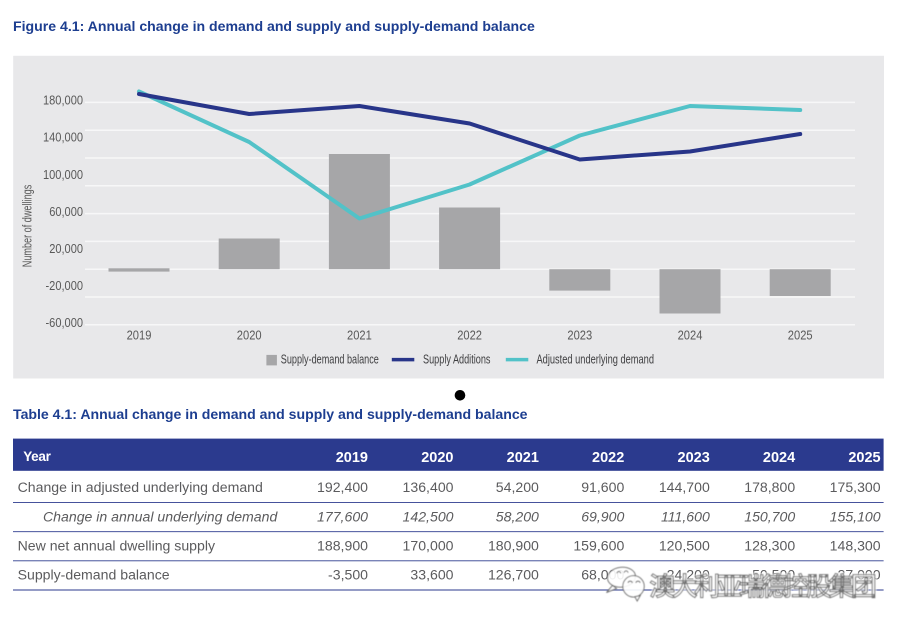 Image resolution: width=900 pixels, height=625 pixels. Describe the element at coordinates (855, 487) in the screenshot. I see `svg-text: 175,300` at that location.